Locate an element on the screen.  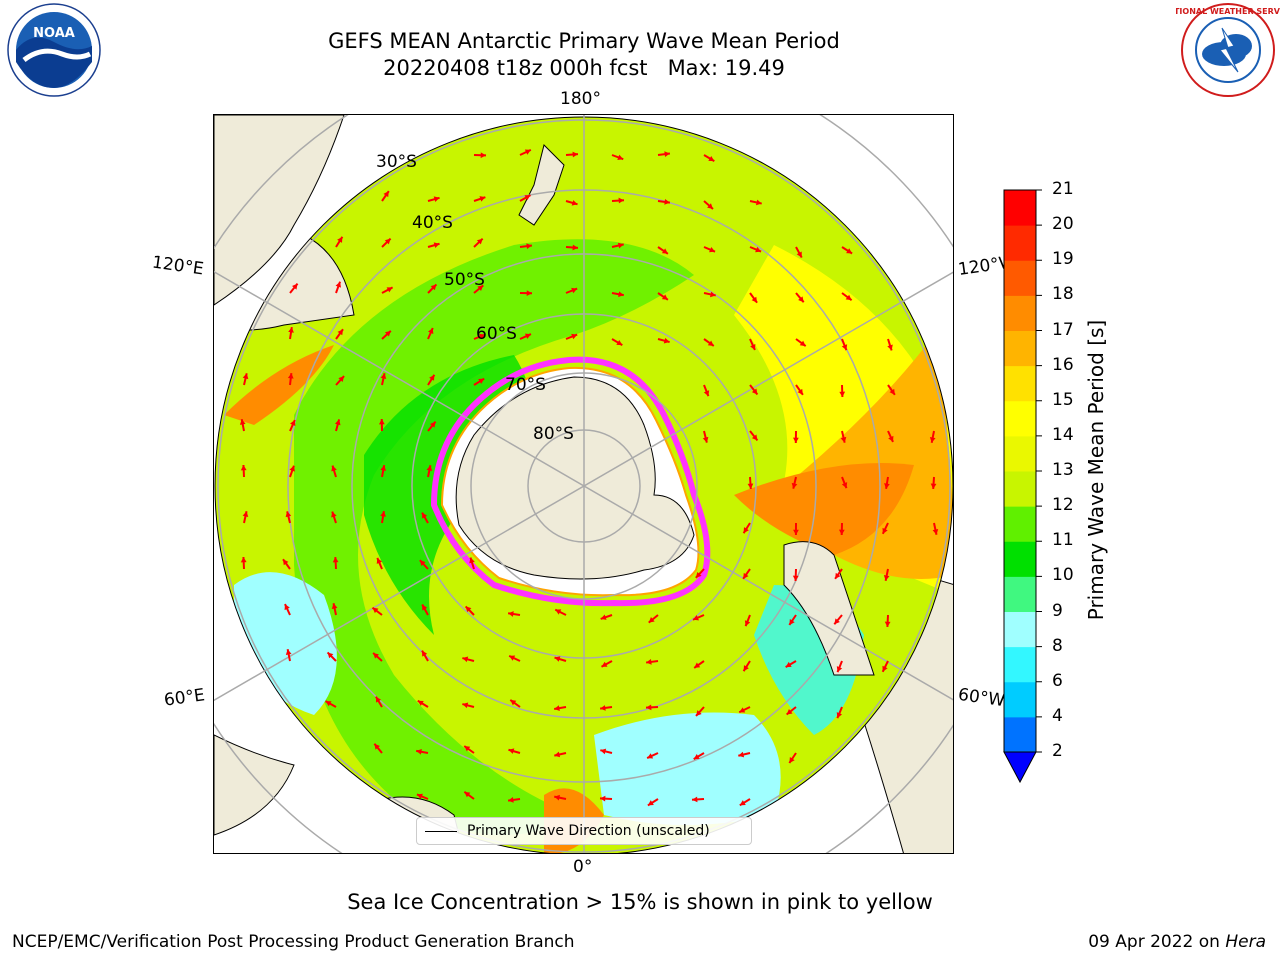
lat-label-70s: 70°S is located at coordinates (525, 385).